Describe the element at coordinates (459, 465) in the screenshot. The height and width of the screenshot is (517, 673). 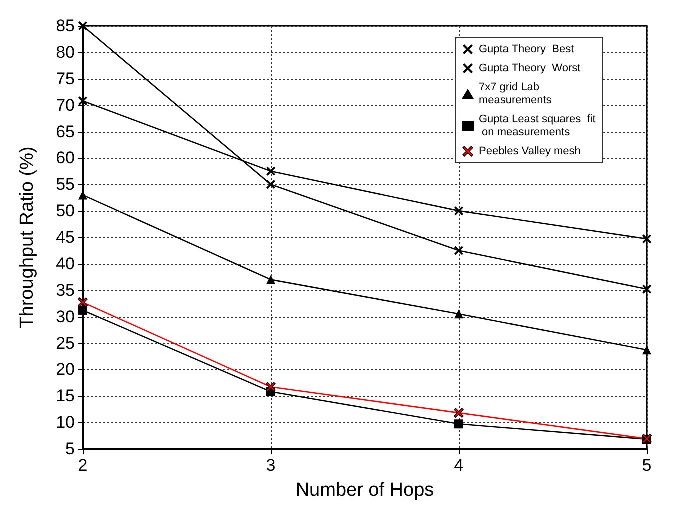
I see `x-tick-label: 4` at that location.